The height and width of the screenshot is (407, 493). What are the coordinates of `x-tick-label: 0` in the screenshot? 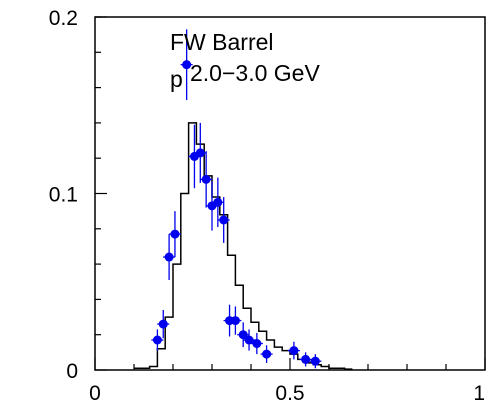 It's located at (95, 393).